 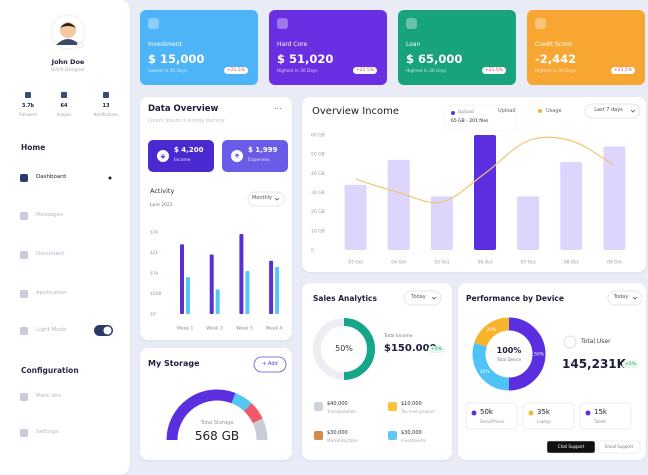 I want to click on nav-item: Settings, so click(x=47, y=432).